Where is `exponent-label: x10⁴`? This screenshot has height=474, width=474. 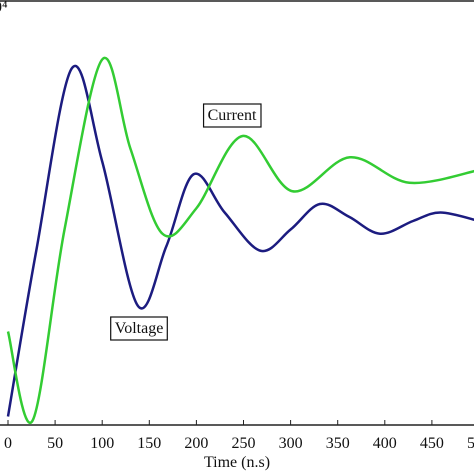
exponent-label: x10⁴ is located at coordinates (4, 8).